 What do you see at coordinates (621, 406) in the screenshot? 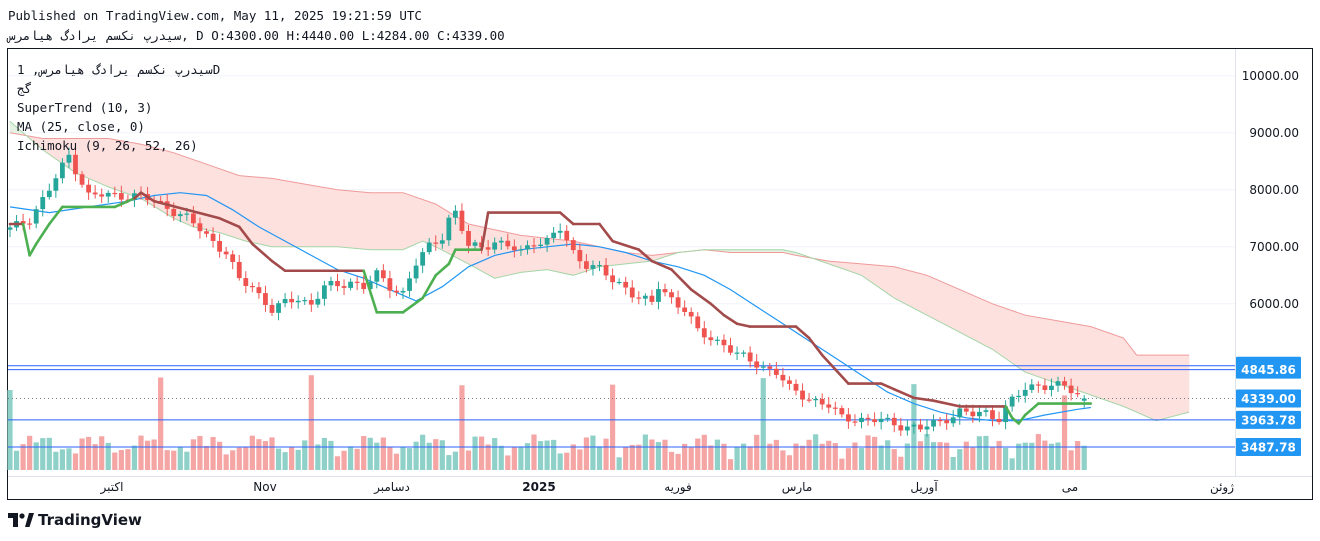
I see `price-level-lines` at bounding box center [621, 406].